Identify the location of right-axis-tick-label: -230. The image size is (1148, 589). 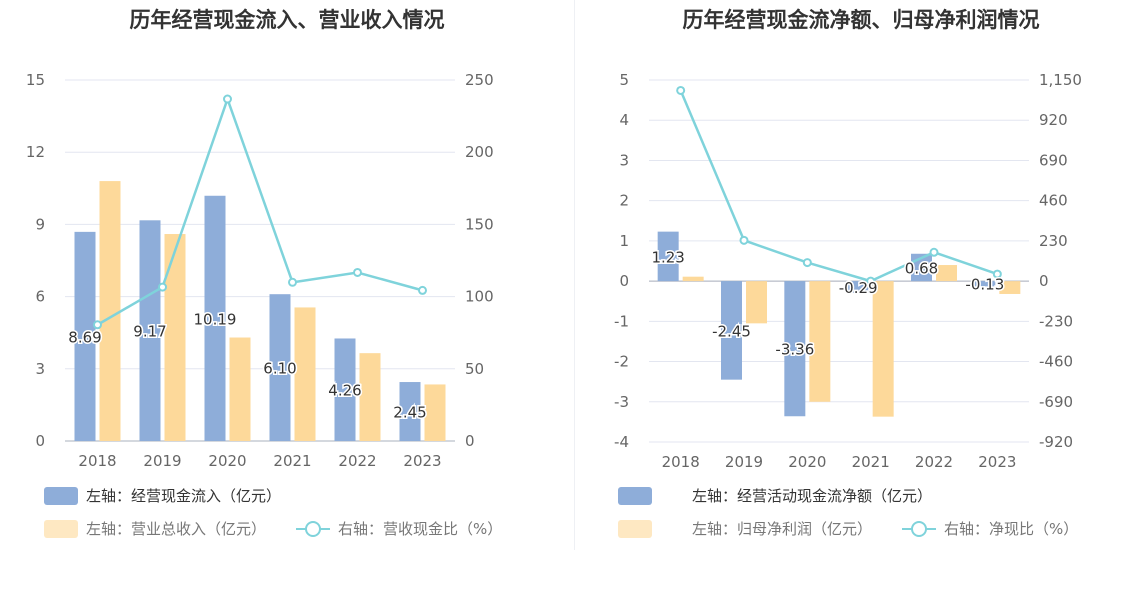
(1056, 321).